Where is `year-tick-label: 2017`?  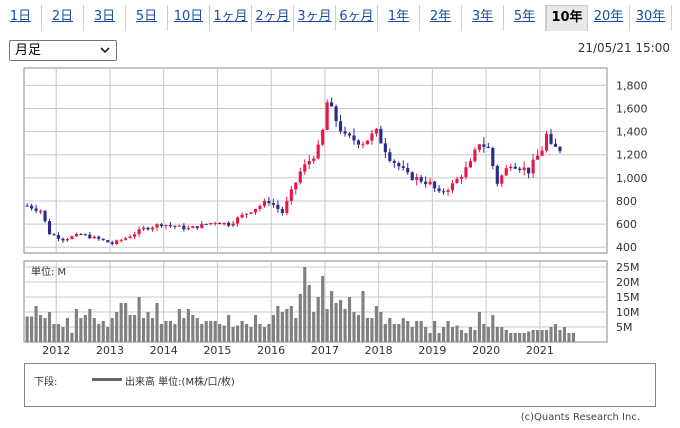
year-tick-label: 2017 is located at coordinates (325, 350).